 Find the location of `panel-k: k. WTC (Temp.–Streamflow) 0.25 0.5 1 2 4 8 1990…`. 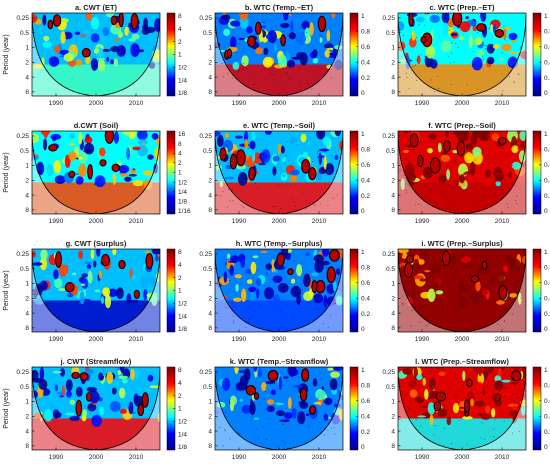

panel-k: k. WTC (Temp.–Streamflow) 0.25 0.5 1 2 4 8 1990… is located at coordinates (284, 409).